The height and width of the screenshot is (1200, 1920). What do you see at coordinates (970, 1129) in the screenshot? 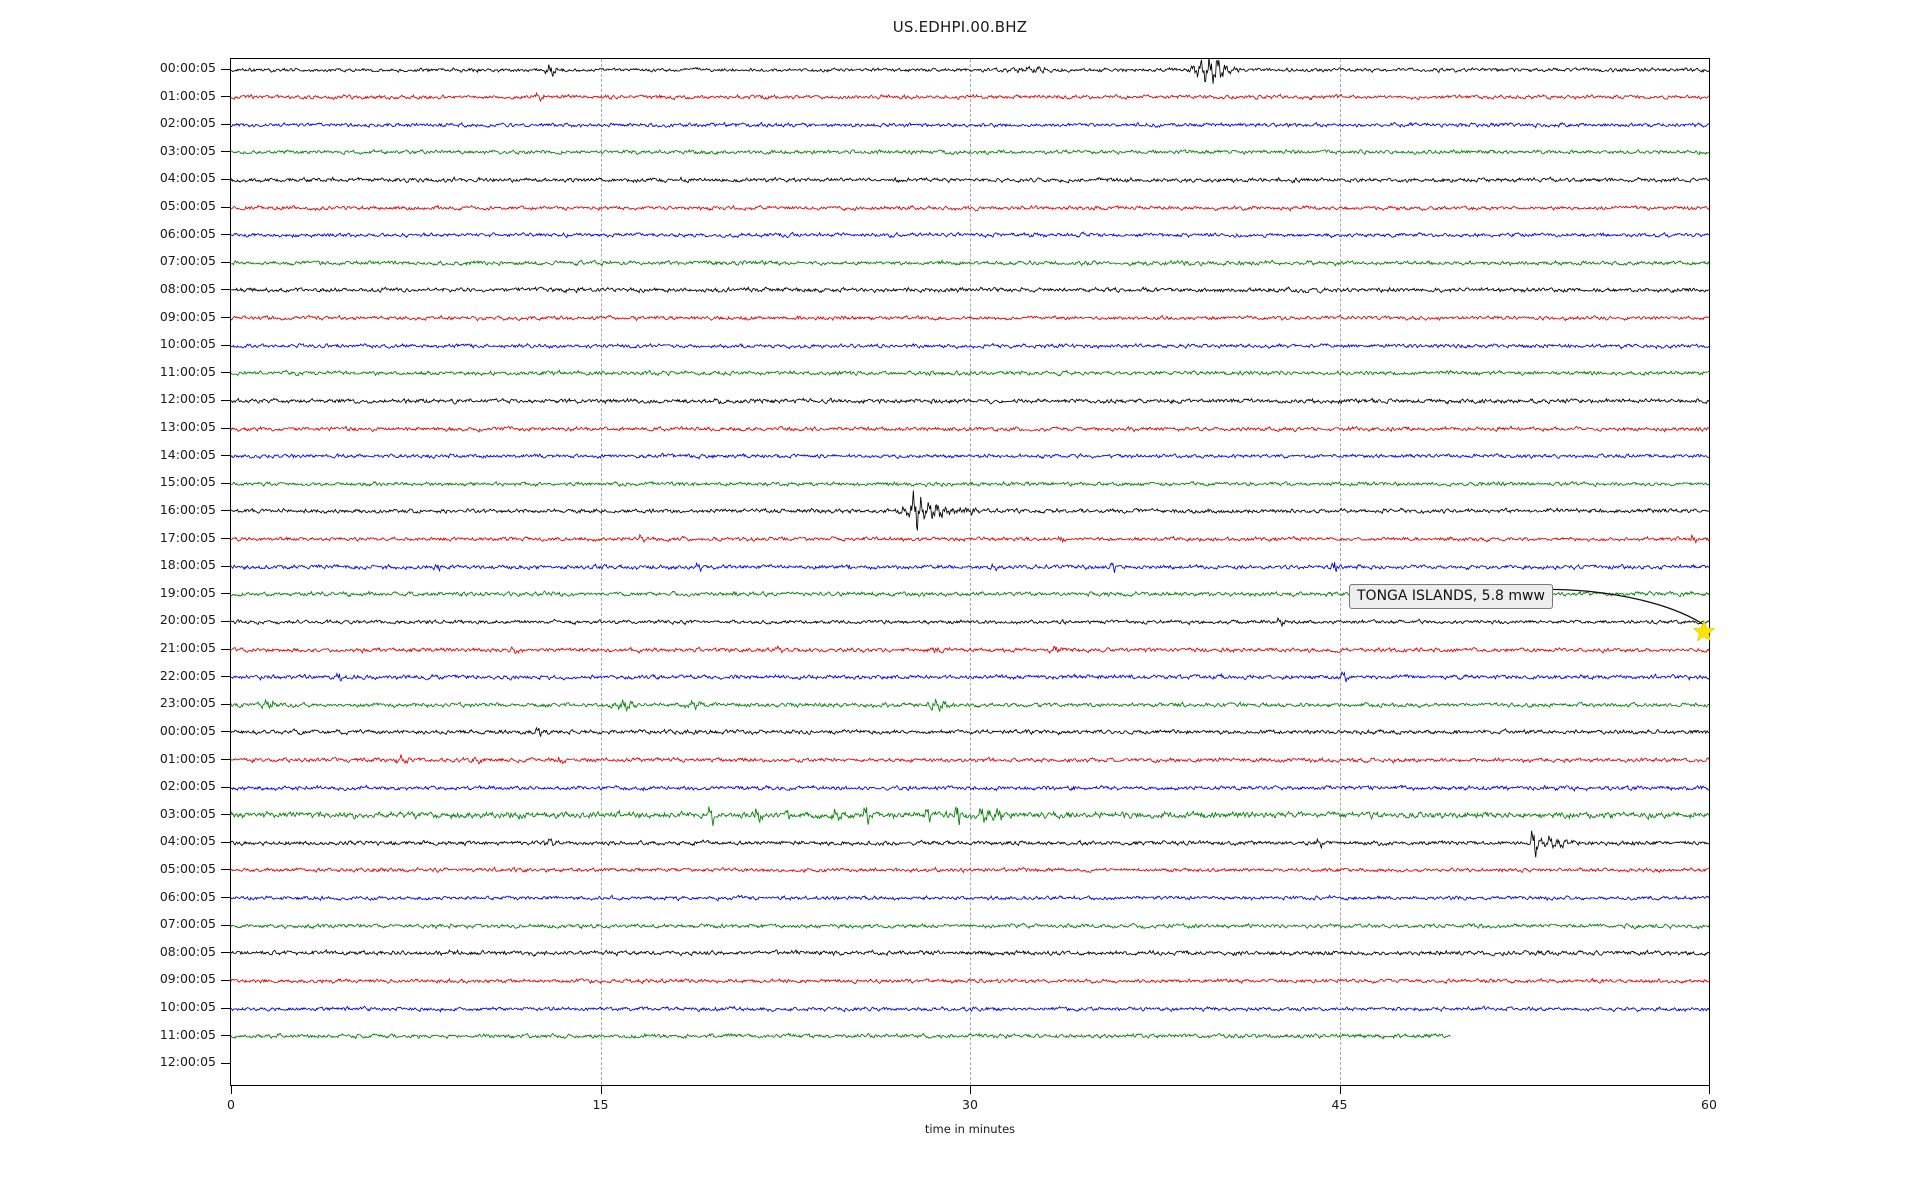
I see `x-axis-title: time in minutes` at bounding box center [970, 1129].